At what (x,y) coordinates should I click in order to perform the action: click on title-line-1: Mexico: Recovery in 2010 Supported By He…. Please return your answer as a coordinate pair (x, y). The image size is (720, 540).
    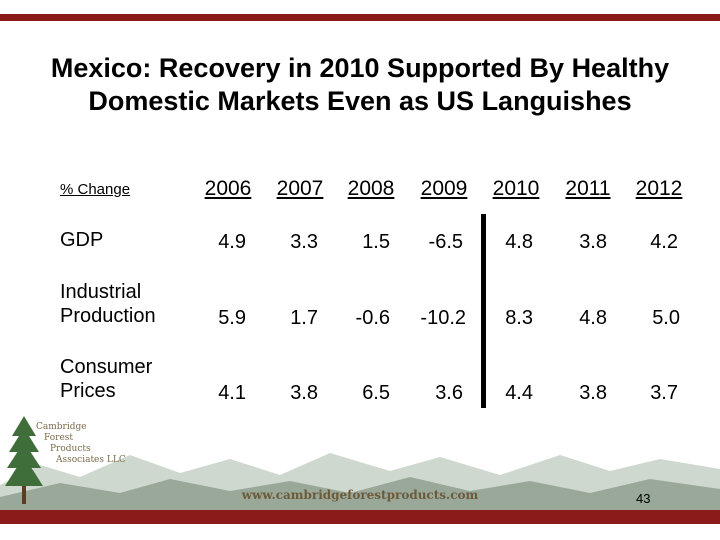
    Looking at the image, I should click on (360, 68).